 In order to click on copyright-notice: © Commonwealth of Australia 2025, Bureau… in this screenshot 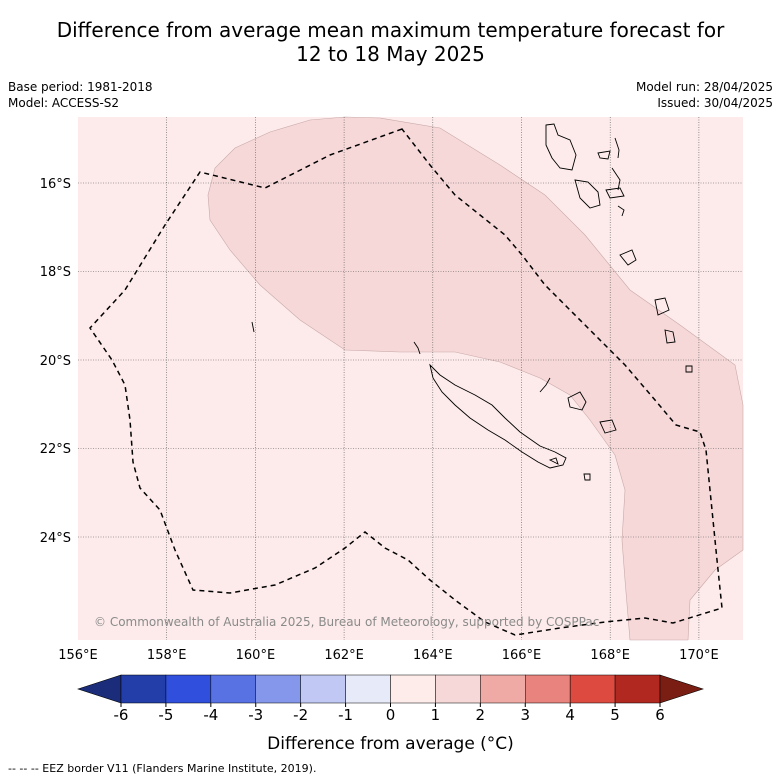, I will do `click(346, 622)`.